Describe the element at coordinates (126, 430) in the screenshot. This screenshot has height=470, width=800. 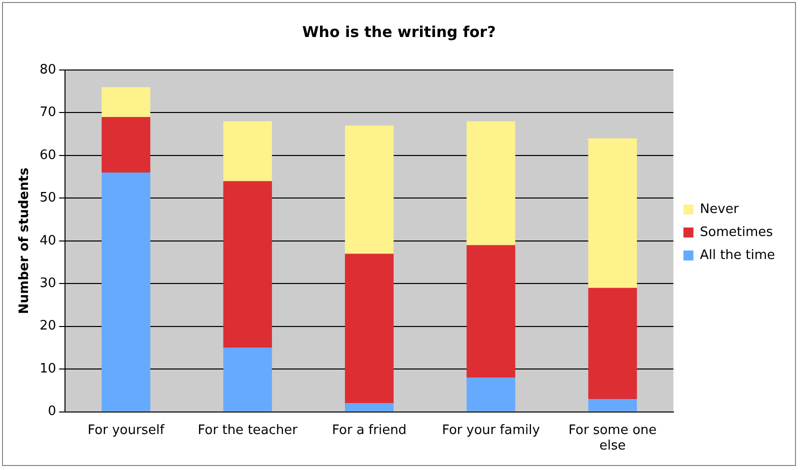
I see `x-tick-label: For yourself` at that location.